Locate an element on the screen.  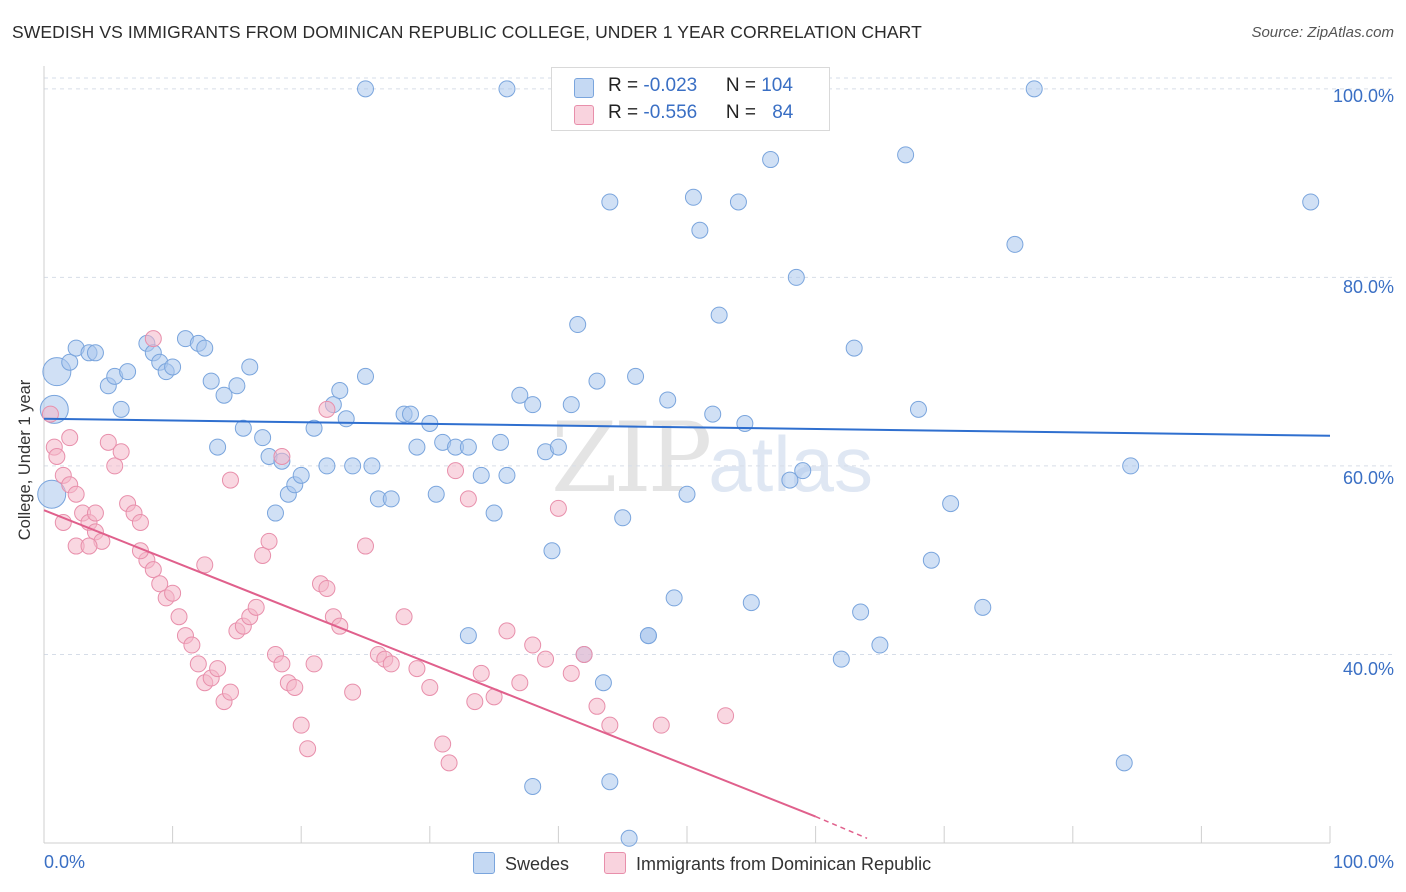
legend-item-swedes: Swedes is located at coordinates (521, 863).